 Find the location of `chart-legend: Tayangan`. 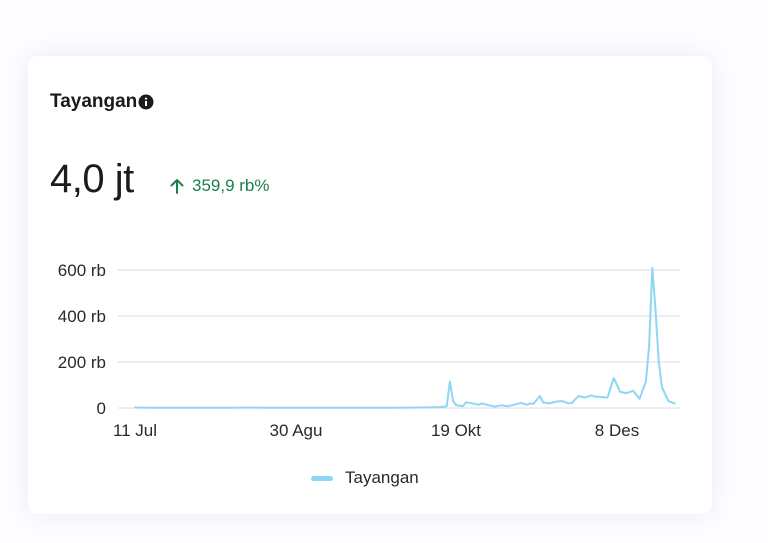

chart-legend: Tayangan is located at coordinates (365, 478).